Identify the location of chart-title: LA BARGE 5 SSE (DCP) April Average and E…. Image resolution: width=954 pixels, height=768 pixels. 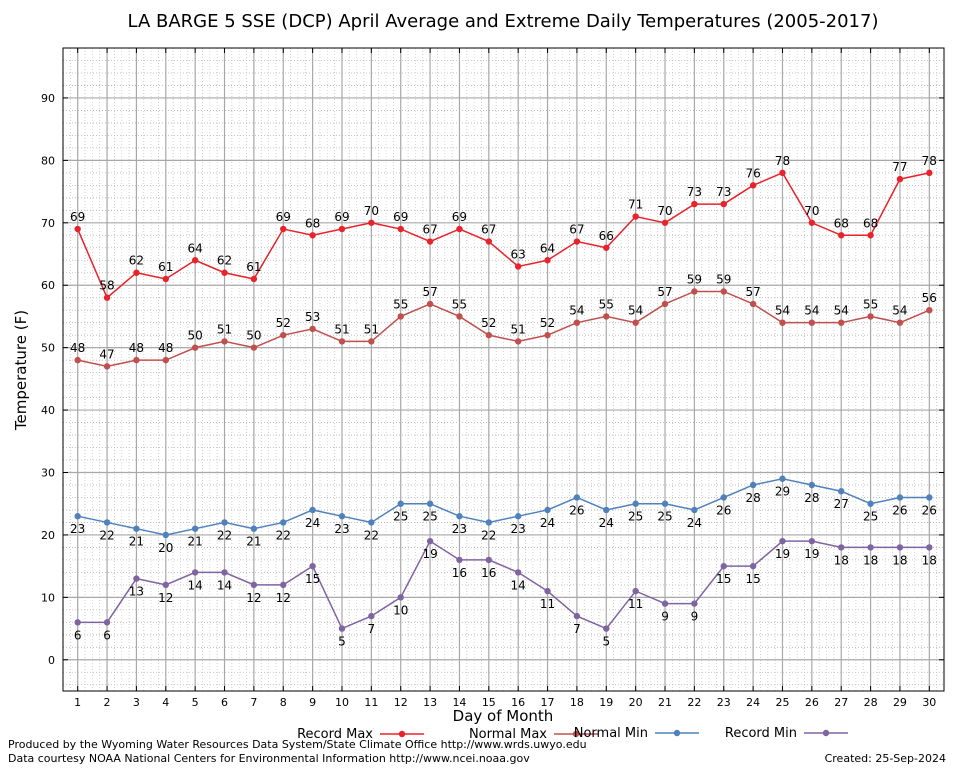
(503, 21).